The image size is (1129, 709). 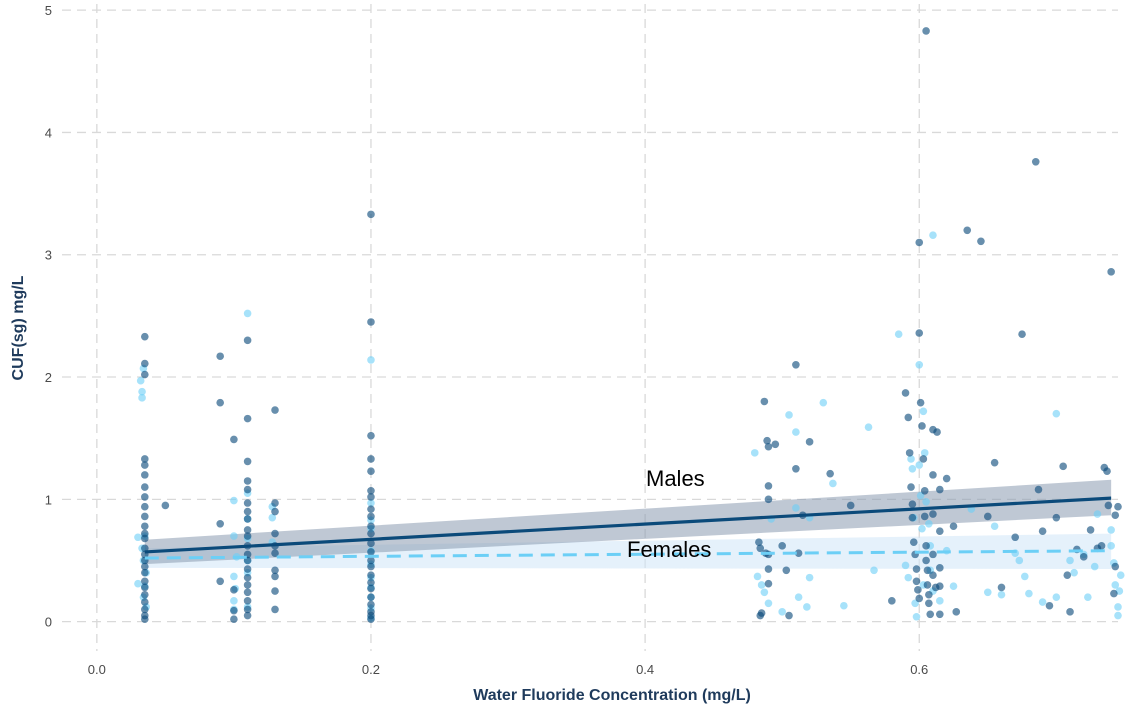 What do you see at coordinates (48, 255) in the screenshot?
I see `y-tick-label: 3` at bounding box center [48, 255].